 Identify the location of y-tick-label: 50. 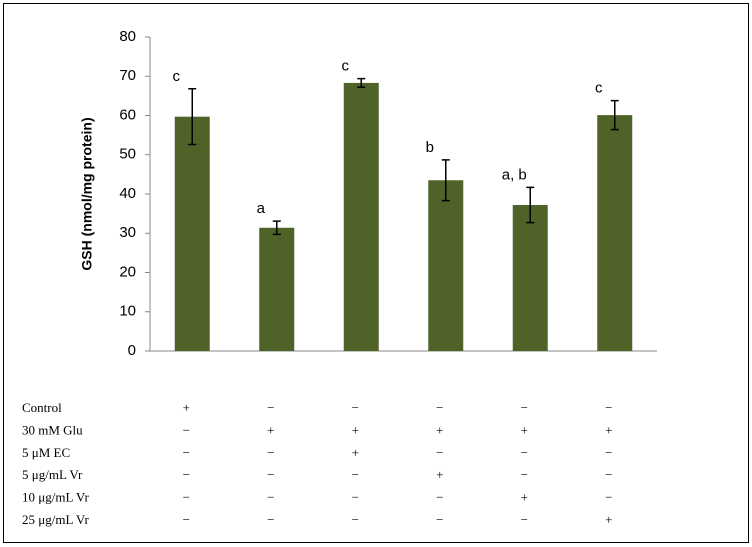
(127, 154).